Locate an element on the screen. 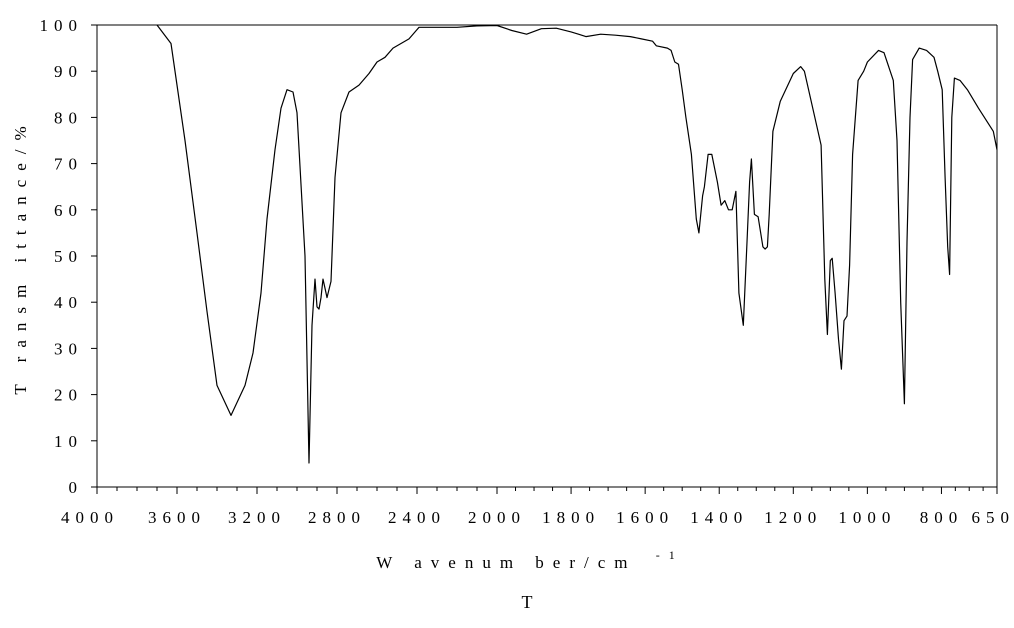  x-tick-label: 2800 is located at coordinates (337, 517).